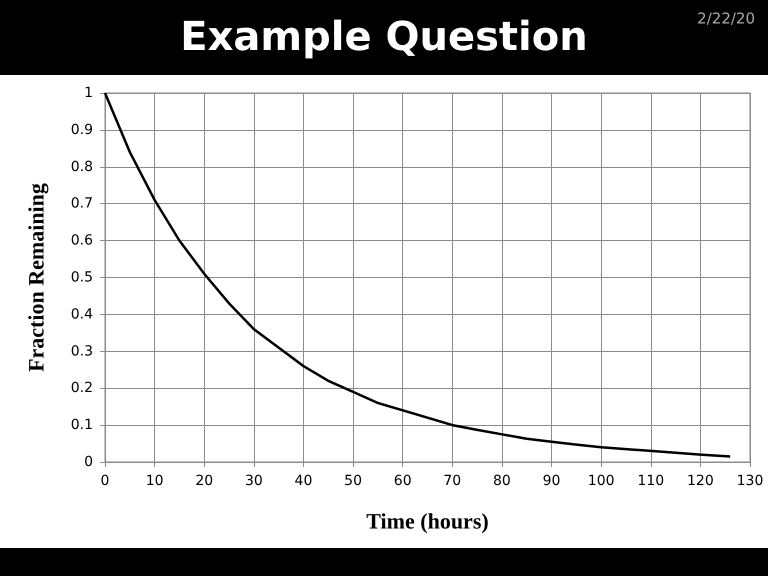  I want to click on x-tick-label: 40, so click(303, 481).